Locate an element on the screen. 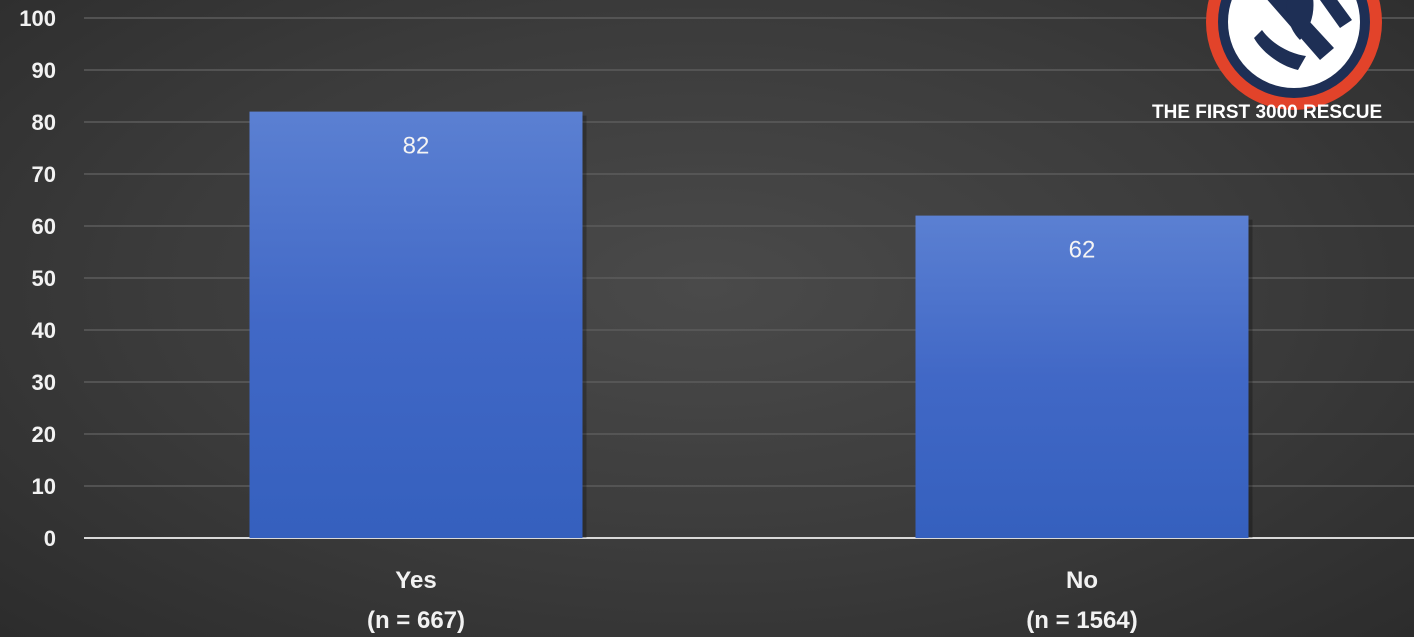 This screenshot has width=1414, height=637. y-axis-ticks: 0 10 20 30 40 50 60 70 80 90 100 is located at coordinates (37, 278).